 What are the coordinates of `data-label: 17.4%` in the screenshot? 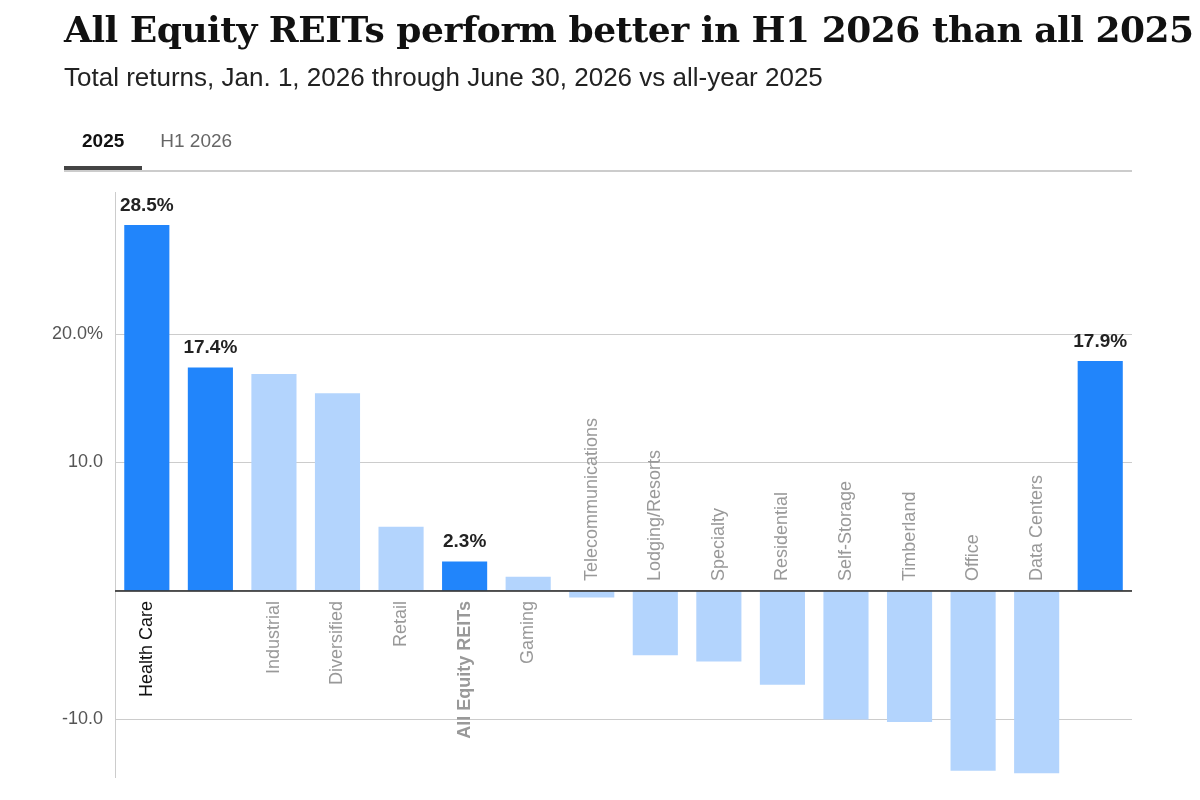 It's located at (210, 347).